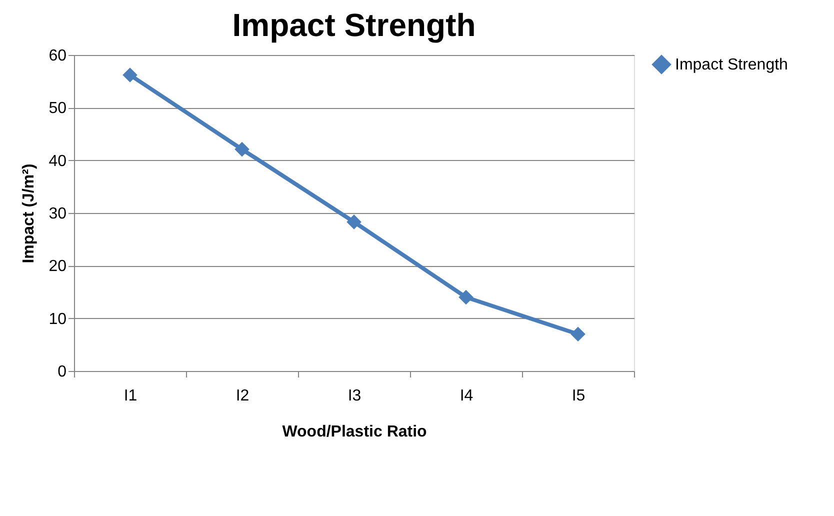  What do you see at coordinates (57, 56) in the screenshot?
I see `y-tick-label: 60` at bounding box center [57, 56].